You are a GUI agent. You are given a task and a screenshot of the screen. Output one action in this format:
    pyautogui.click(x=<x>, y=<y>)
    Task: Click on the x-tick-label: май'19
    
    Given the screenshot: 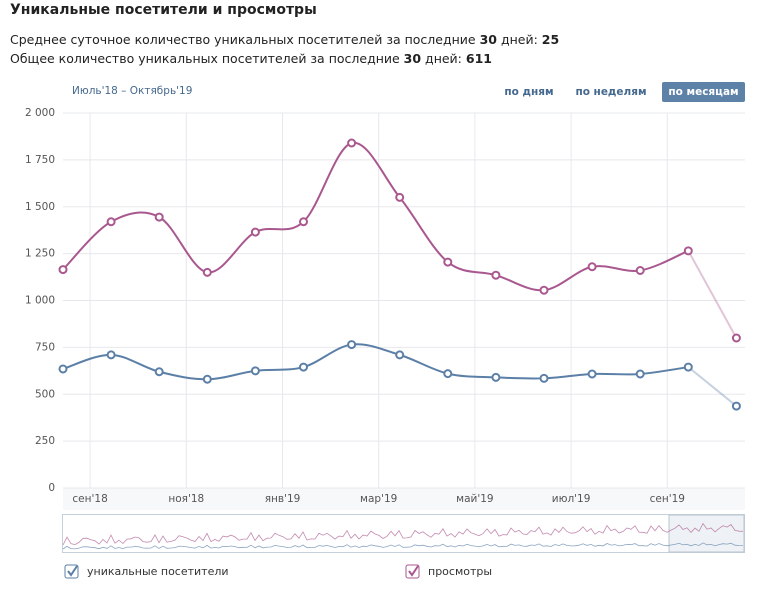 What is the action you would take?
    pyautogui.click(x=474, y=499)
    